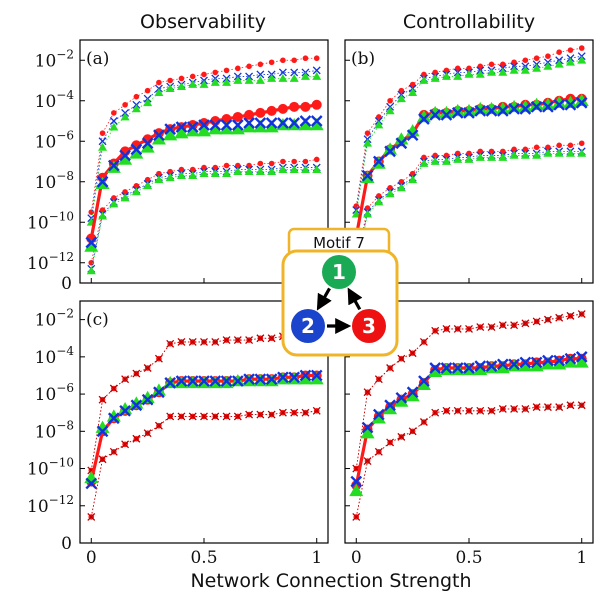 The image size is (600, 594). I want to click on y-tick-label: 10−4, so click(55, 356).